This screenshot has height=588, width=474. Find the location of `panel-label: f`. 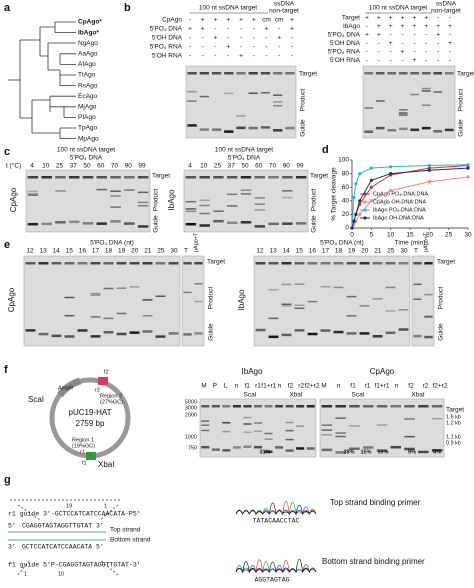

panel-label: f is located at coordinates (6, 370).